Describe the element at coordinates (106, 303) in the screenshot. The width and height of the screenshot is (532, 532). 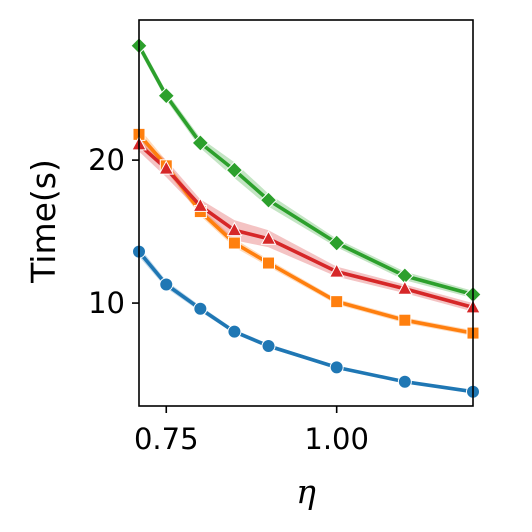
I see `y-tick-label-0: 10` at that location.